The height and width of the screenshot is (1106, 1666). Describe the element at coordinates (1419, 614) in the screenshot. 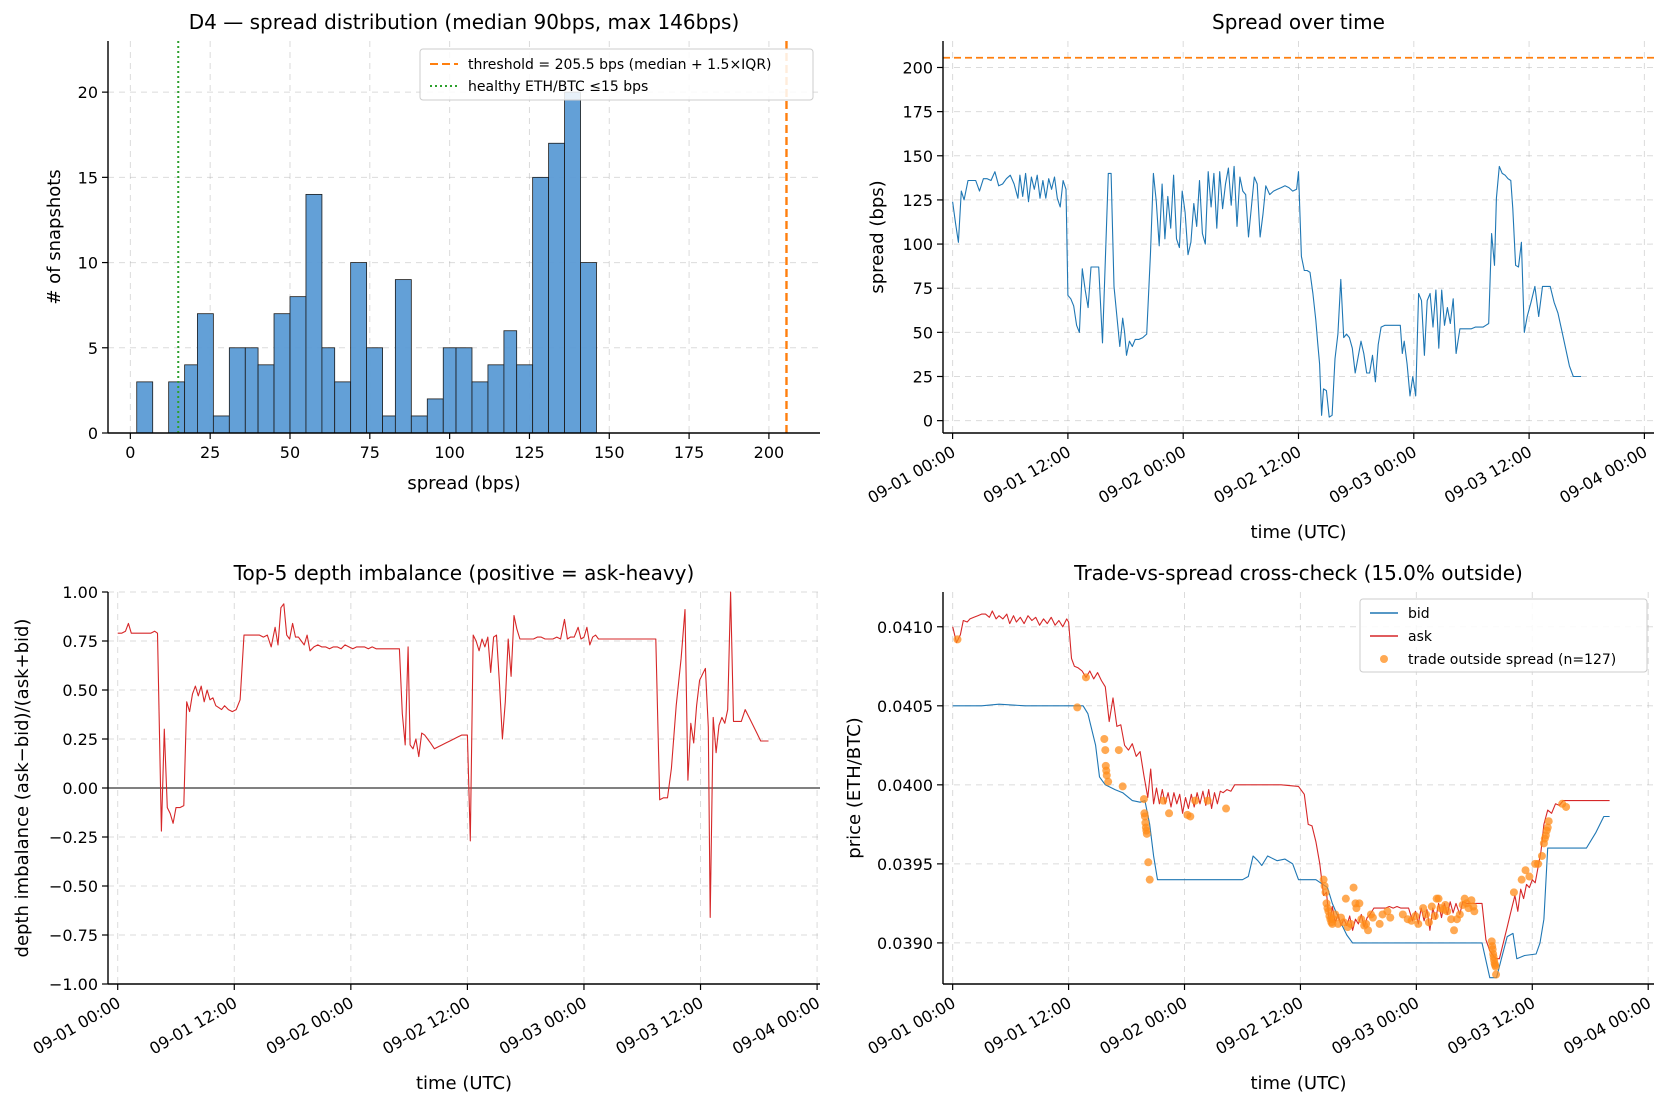

I see `legend-label: bid` at that location.